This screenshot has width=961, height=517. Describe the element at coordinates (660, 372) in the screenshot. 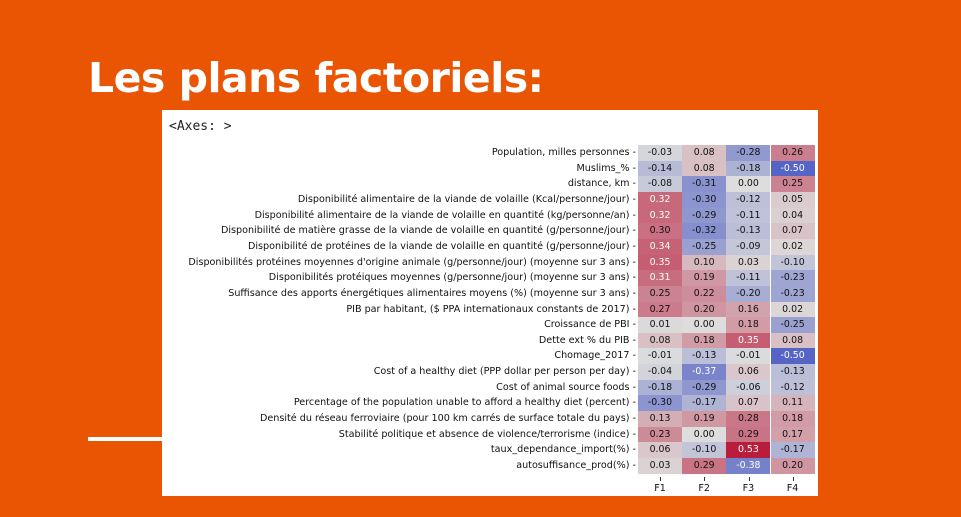

I see `heatmap-cell: -0.04` at that location.